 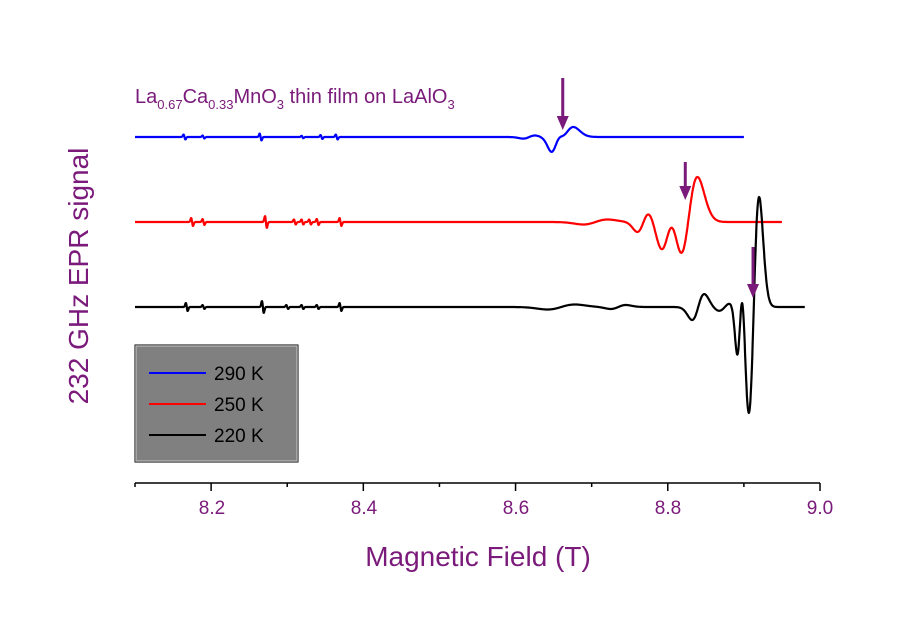 I want to click on legend-label-290k: 290 K, so click(x=239, y=374).